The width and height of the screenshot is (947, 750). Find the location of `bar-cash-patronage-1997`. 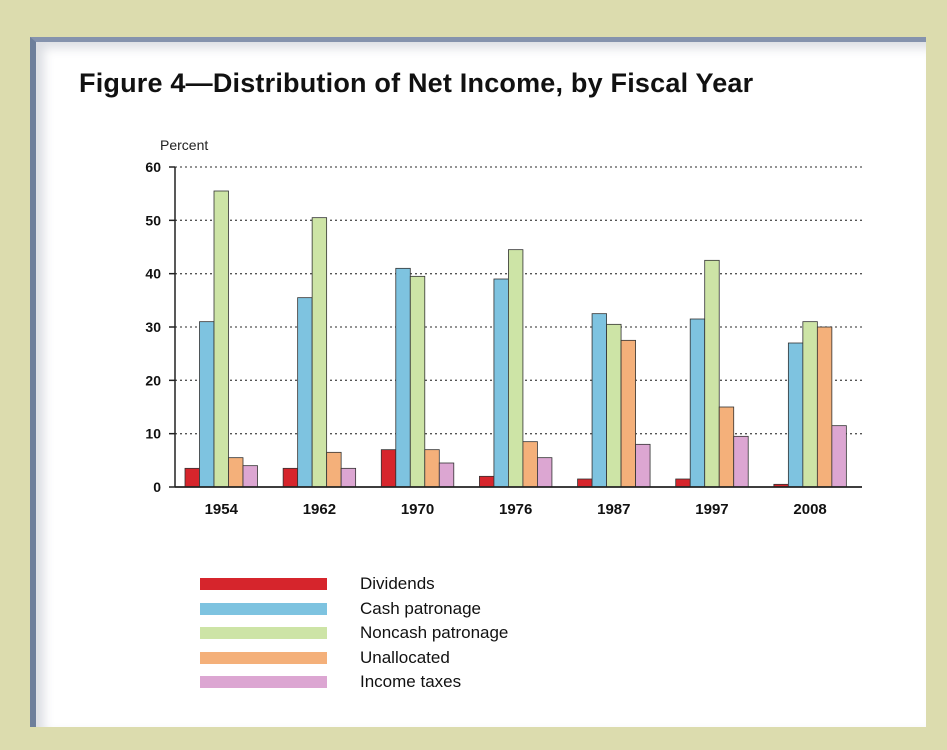

bar-cash-patronage-1997 is located at coordinates (697, 403).